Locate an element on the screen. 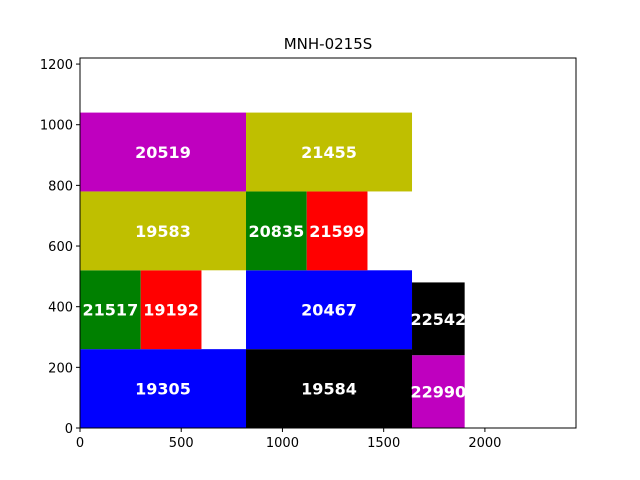  rect-label-19584: 19584 is located at coordinates (329, 389).